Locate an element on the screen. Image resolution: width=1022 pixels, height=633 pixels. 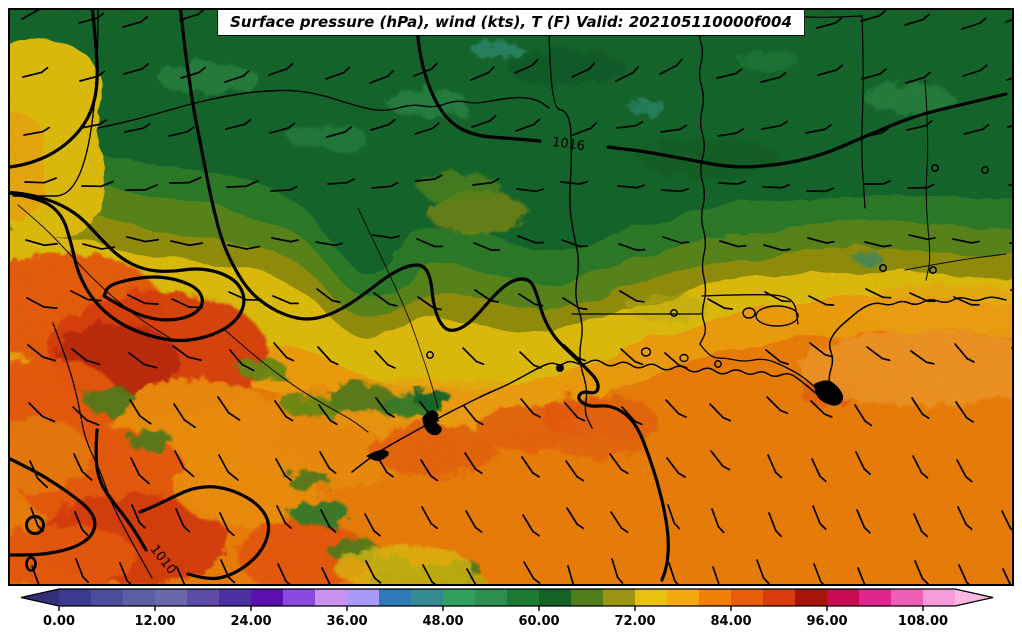
colorbar-tick-label: 72.00 is located at coordinates (634, 621).